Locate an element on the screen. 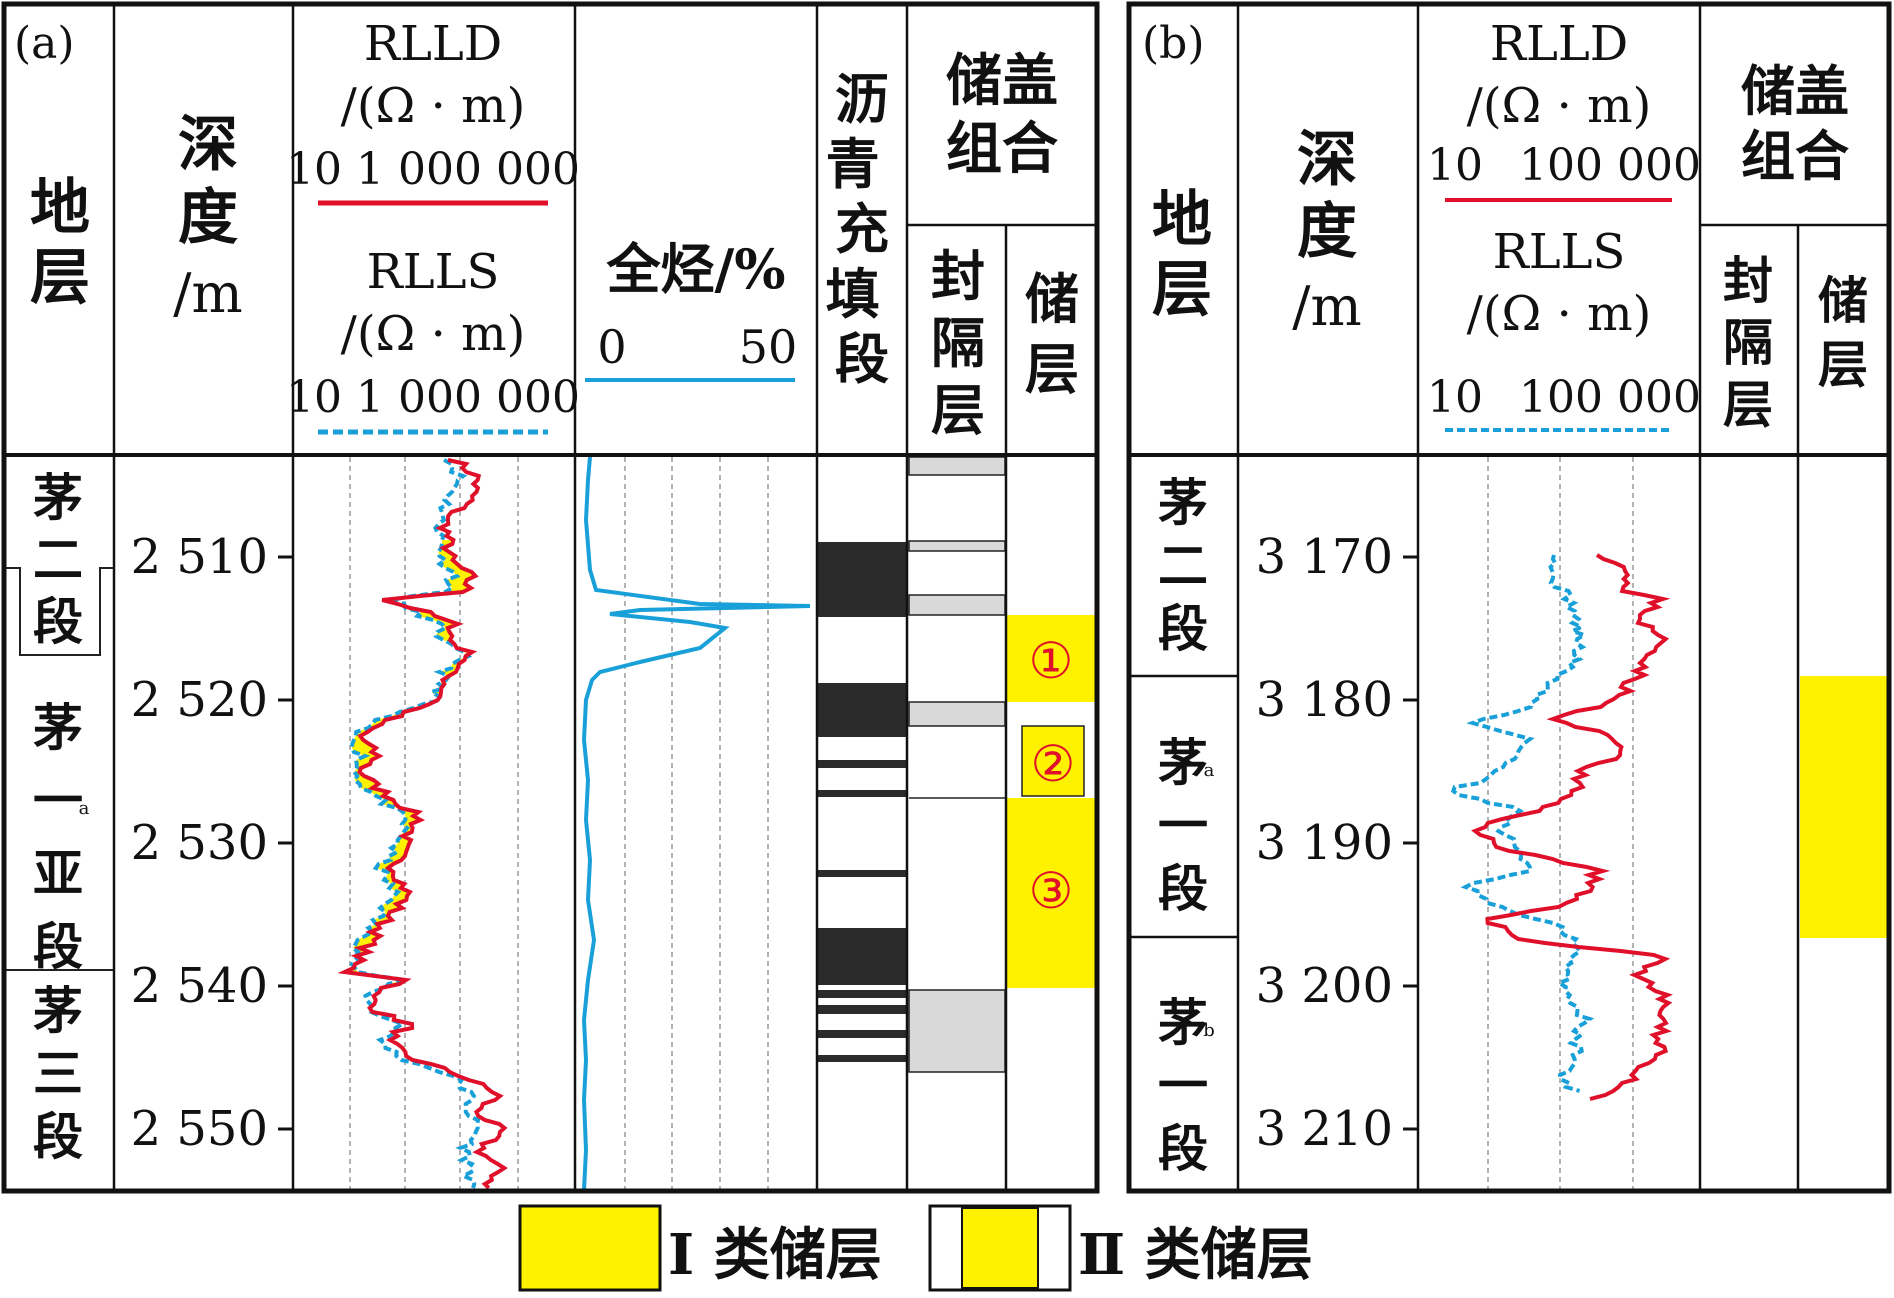  panel-b-label: (b) is located at coordinates (1173, 43).